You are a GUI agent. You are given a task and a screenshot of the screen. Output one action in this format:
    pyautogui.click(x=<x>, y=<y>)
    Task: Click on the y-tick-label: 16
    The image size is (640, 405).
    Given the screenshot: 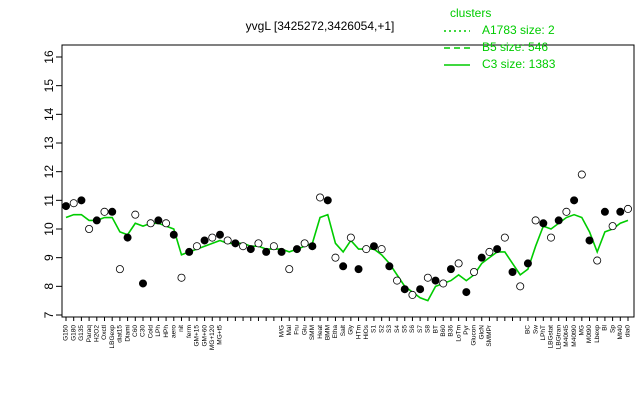 What is the action you would take?
    pyautogui.click(x=49, y=57)
    